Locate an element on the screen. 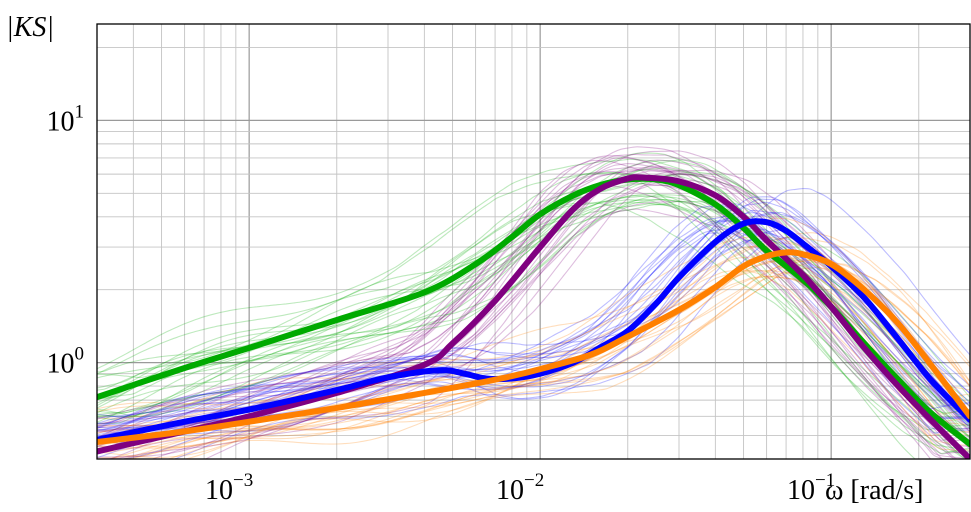  x-tick-label: 10⁻¹ is located at coordinates (811, 488).